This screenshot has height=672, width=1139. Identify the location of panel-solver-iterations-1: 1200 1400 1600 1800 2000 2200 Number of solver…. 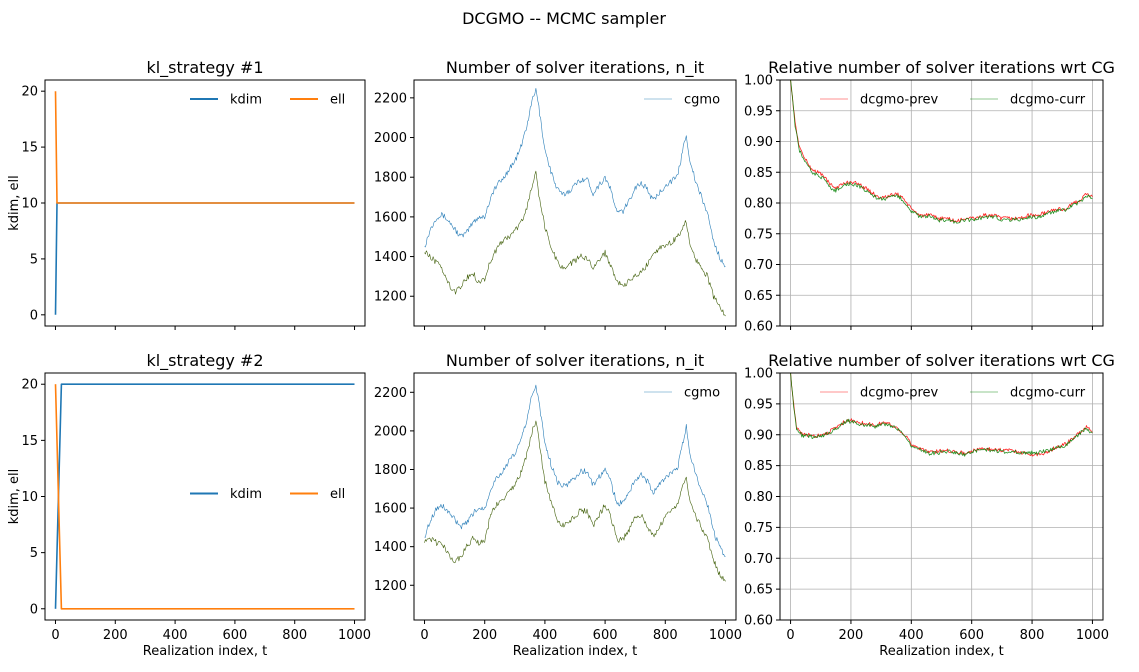
(555, 194).